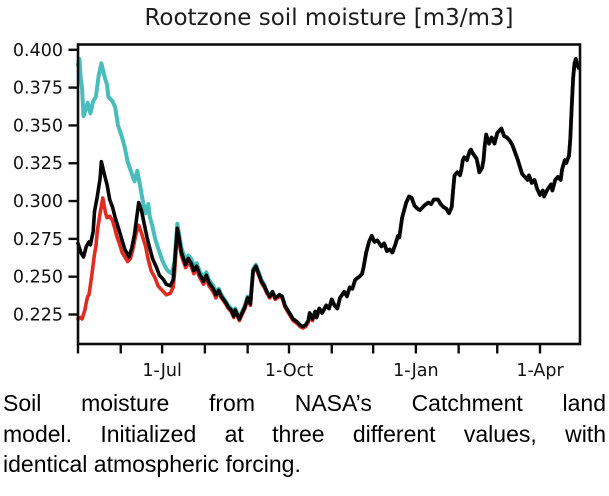 This screenshot has width=609, height=496. I want to click on x-tick-label: 1-Oct, so click(289, 371).